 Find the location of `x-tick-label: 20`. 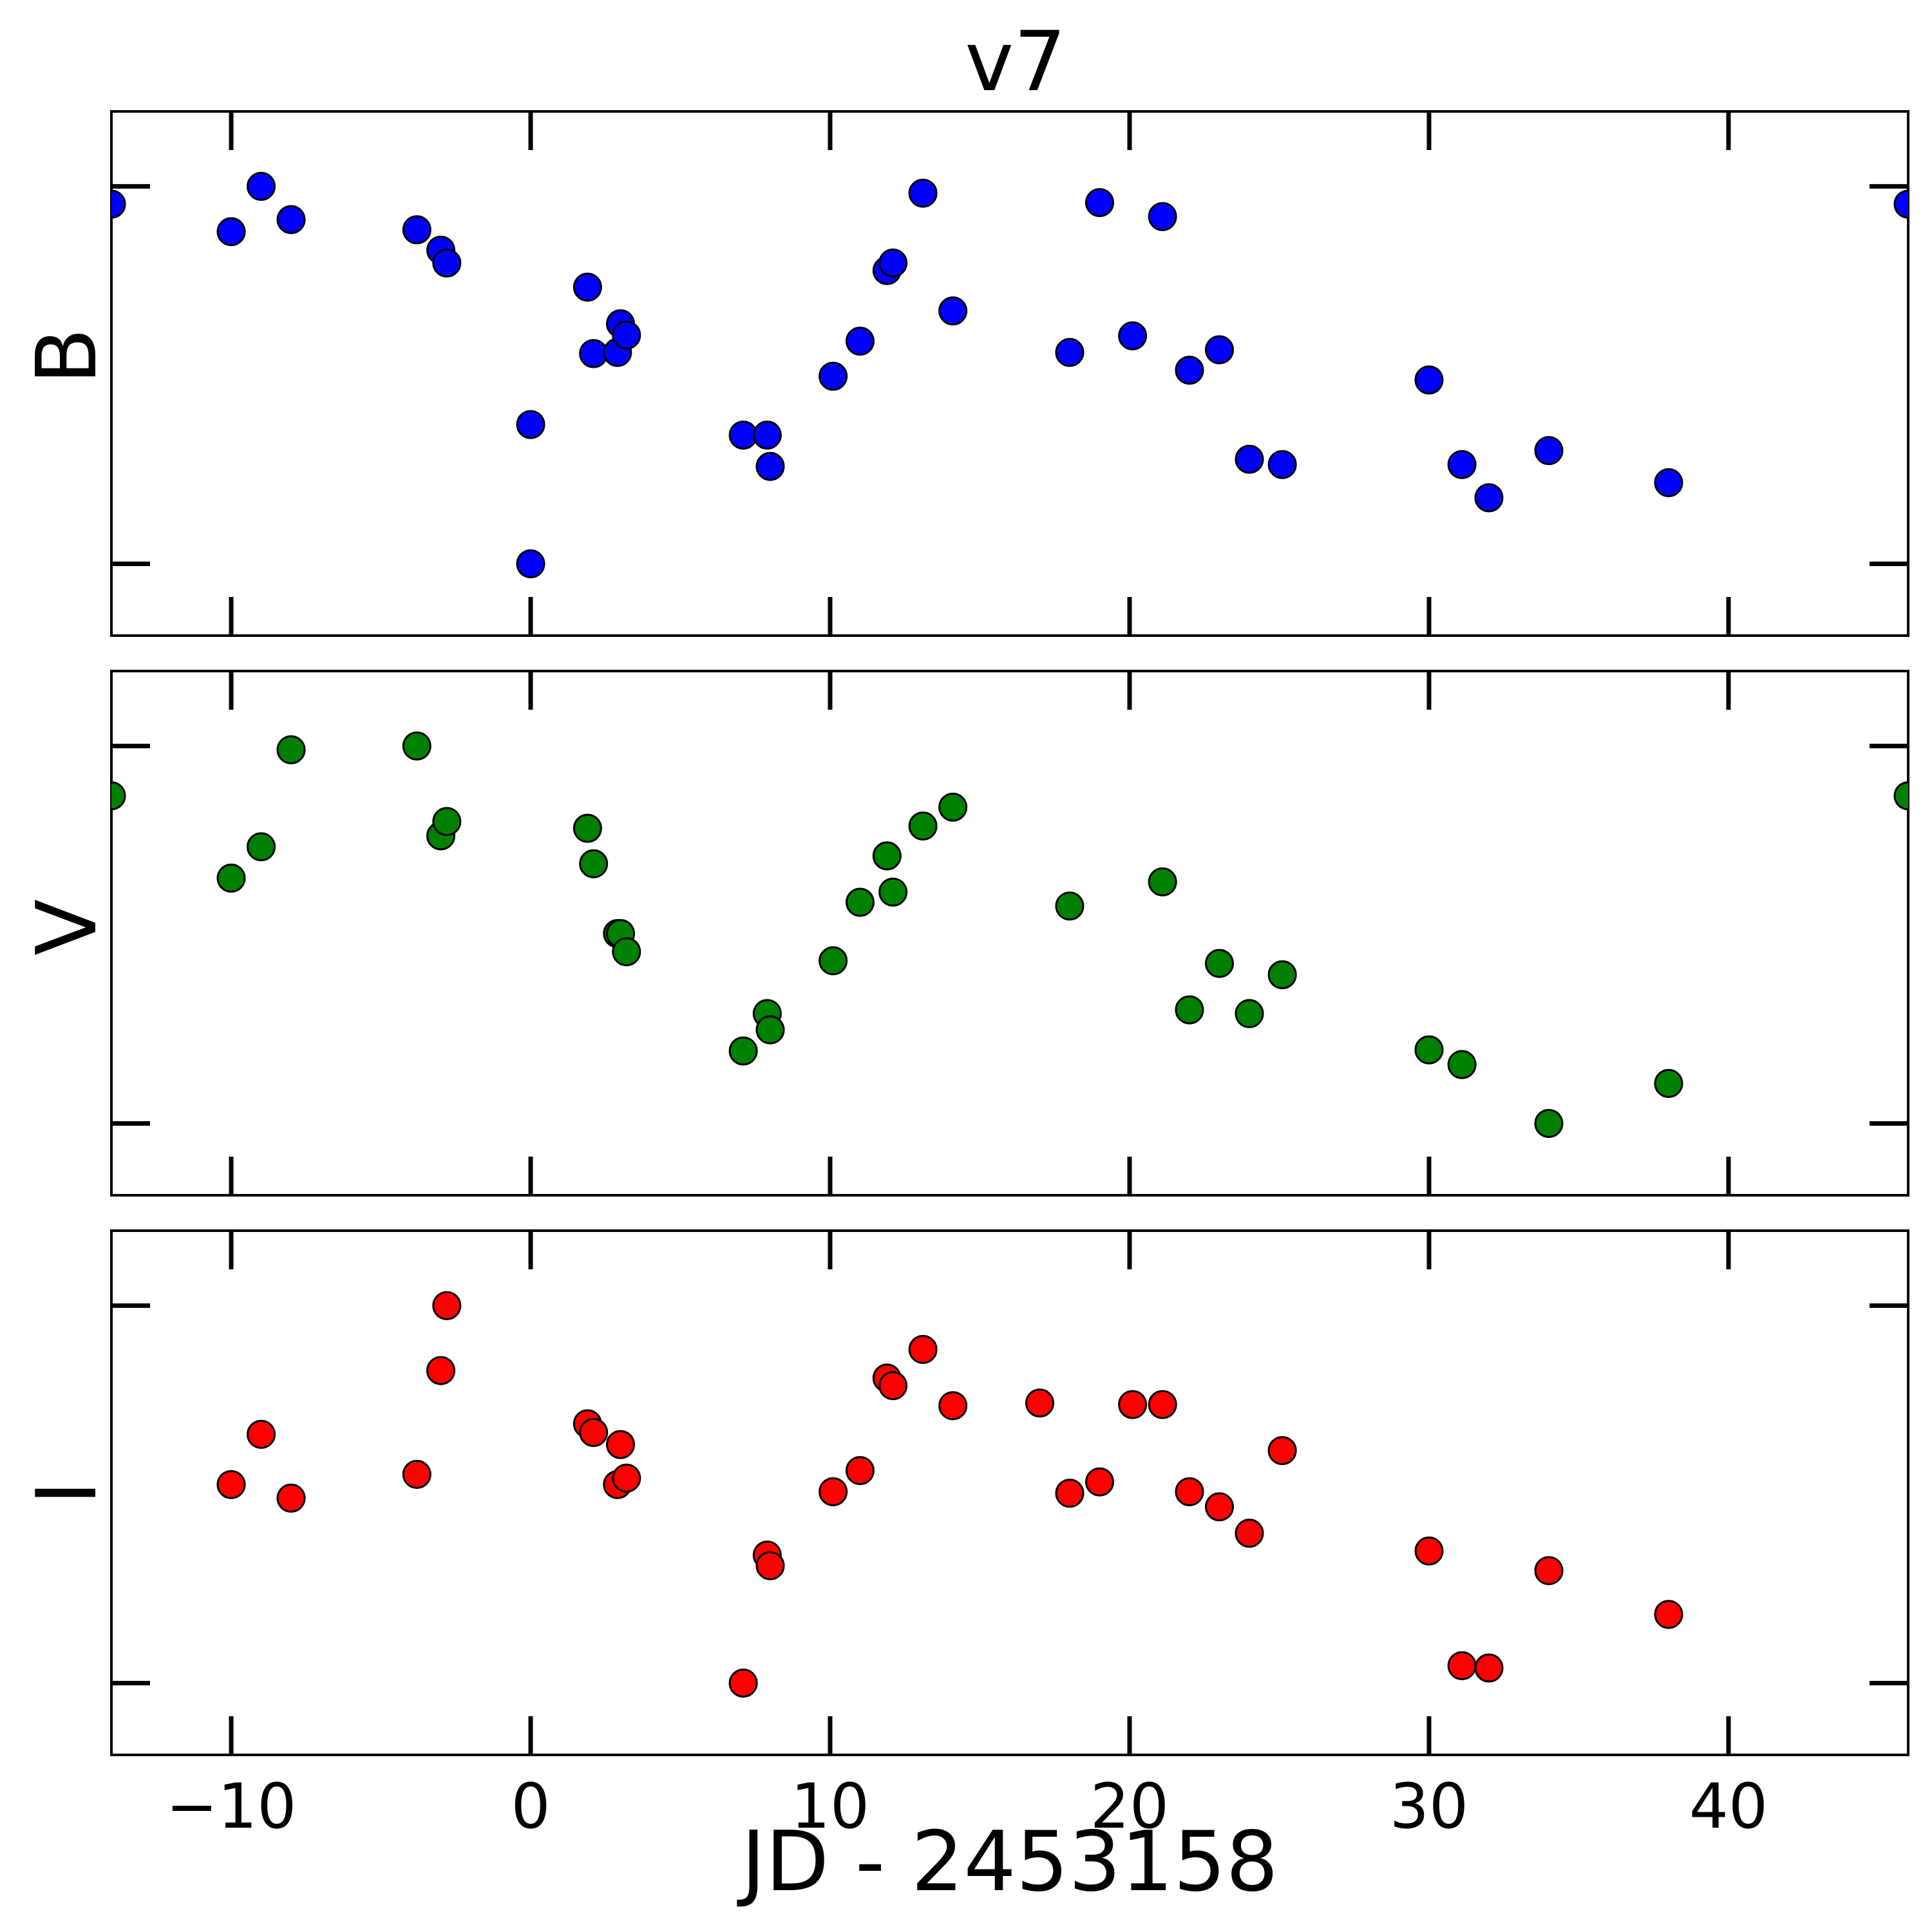

x-tick-label: 20 is located at coordinates (1129, 1806).